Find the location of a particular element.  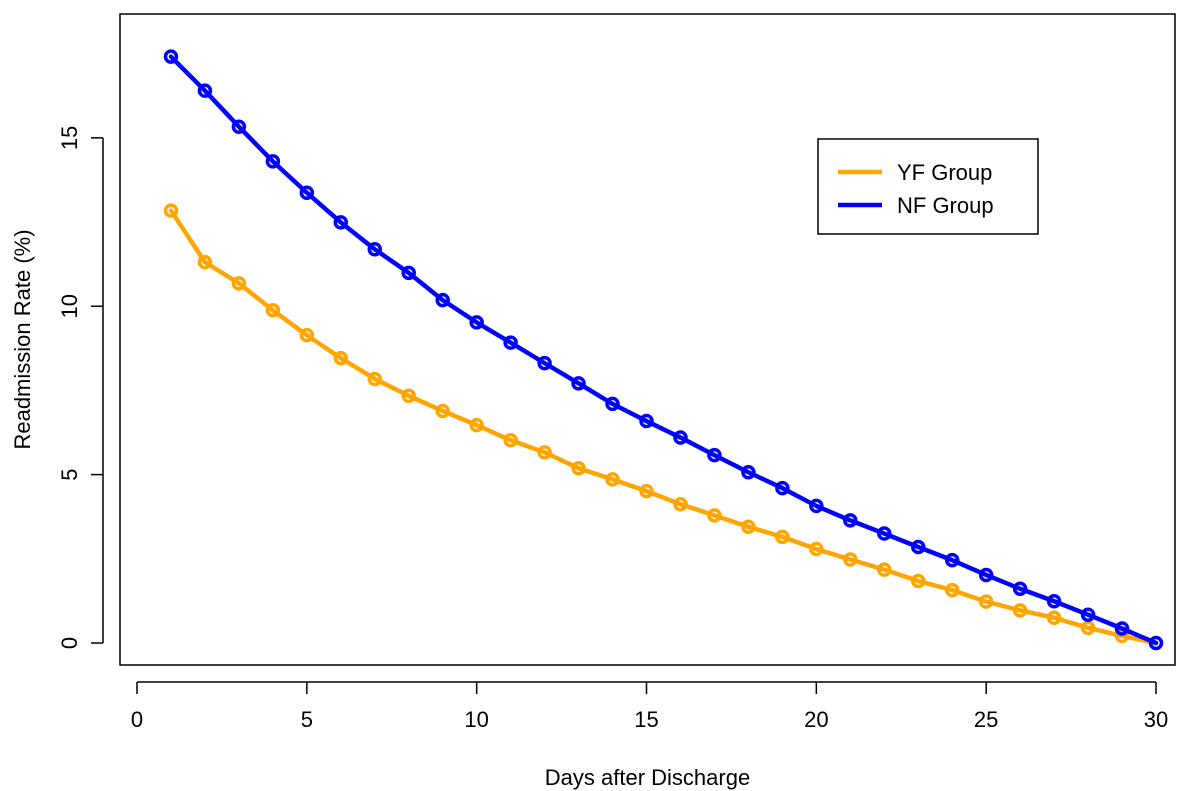

x-tick-label: 10 is located at coordinates (476, 719).